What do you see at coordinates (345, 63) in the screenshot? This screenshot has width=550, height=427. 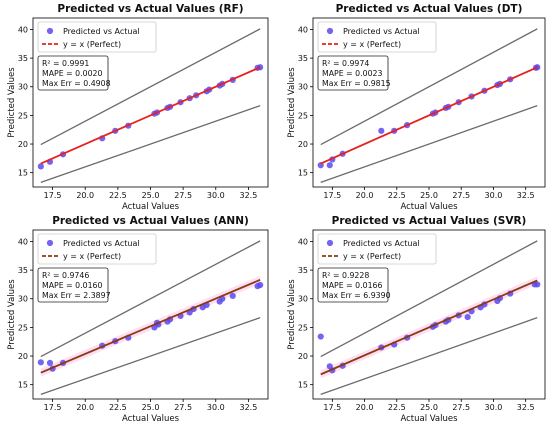 I see `metric-line-1: R² = 0.9974` at bounding box center [345, 63].